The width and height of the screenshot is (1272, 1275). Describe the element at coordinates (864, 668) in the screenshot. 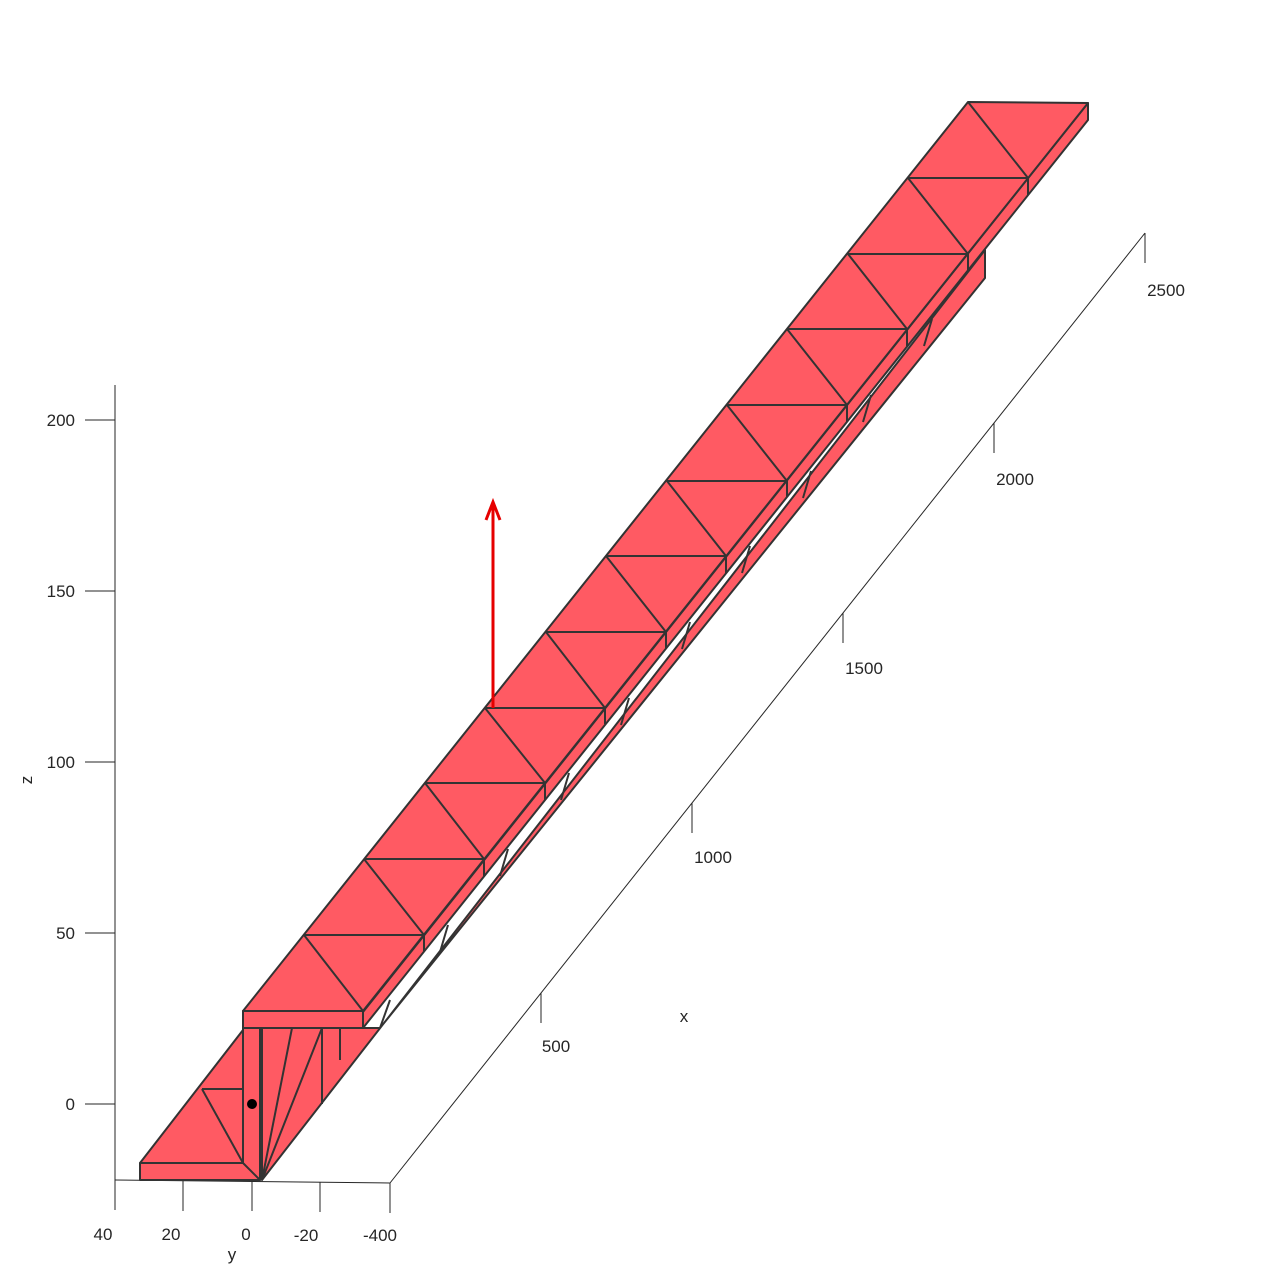

I see `x-tick-label: 1500` at that location.